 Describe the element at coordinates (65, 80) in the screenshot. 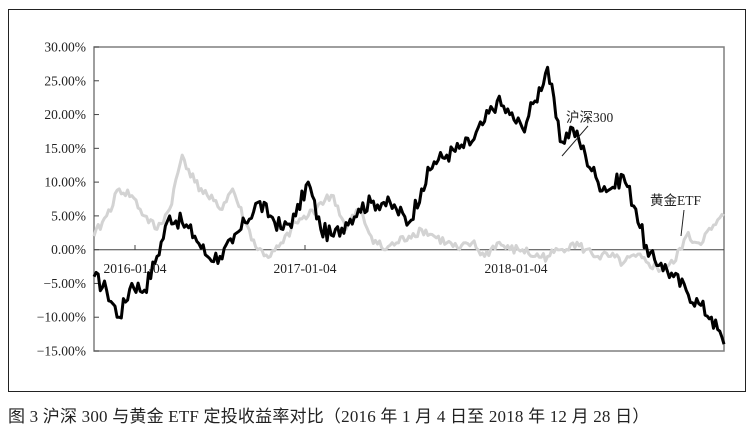

I see `y-tick-label: 25.00%` at that location.